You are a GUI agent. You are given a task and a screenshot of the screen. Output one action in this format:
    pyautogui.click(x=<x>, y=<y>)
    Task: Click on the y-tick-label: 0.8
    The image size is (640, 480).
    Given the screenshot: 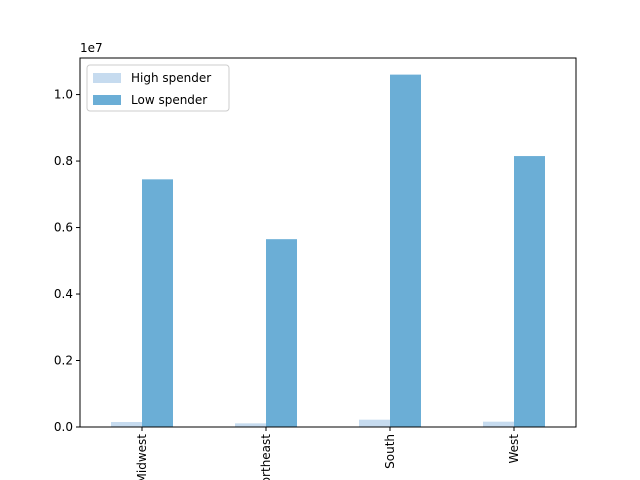 What is the action you would take?
    pyautogui.click(x=63, y=161)
    